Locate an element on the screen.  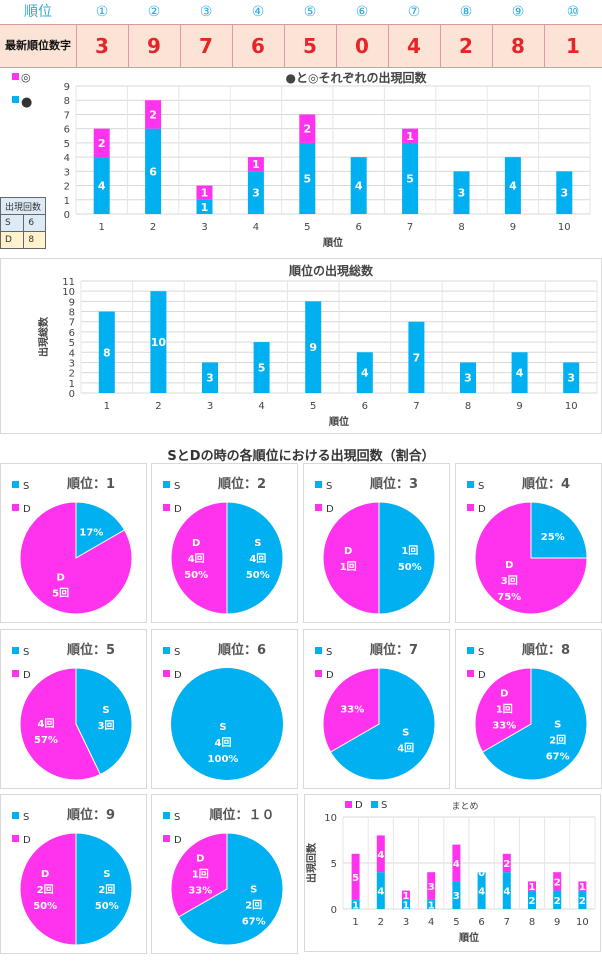
pie-data-label: 17% is located at coordinates (91, 532).